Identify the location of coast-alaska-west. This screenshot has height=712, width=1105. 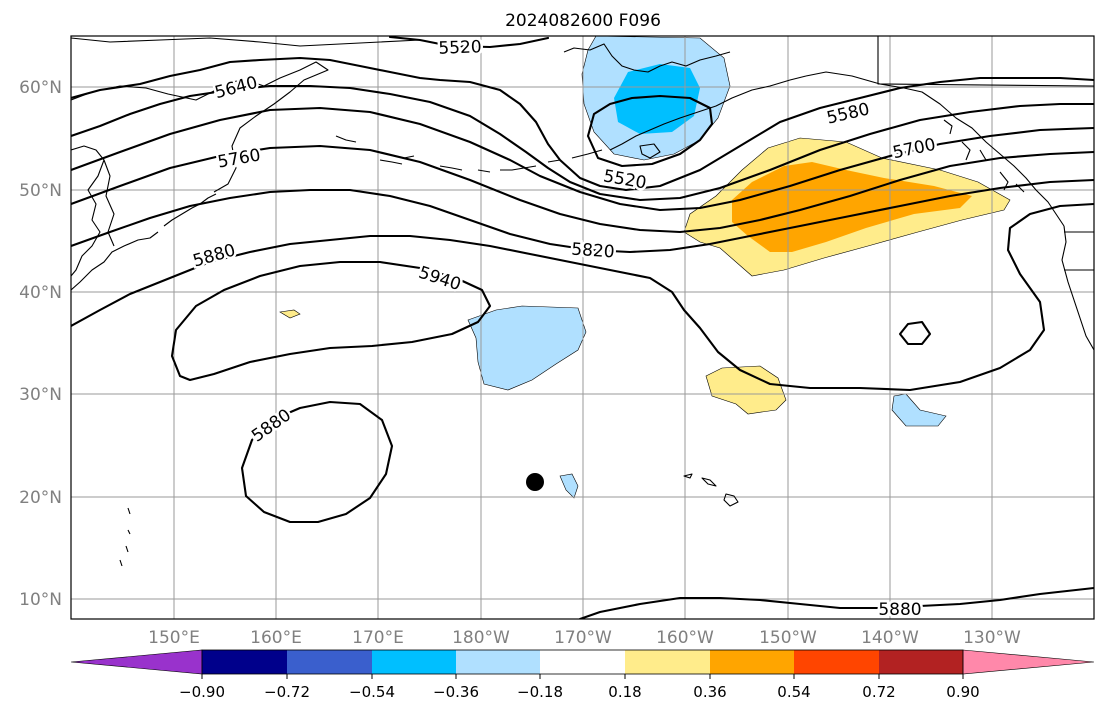
(647, 58).